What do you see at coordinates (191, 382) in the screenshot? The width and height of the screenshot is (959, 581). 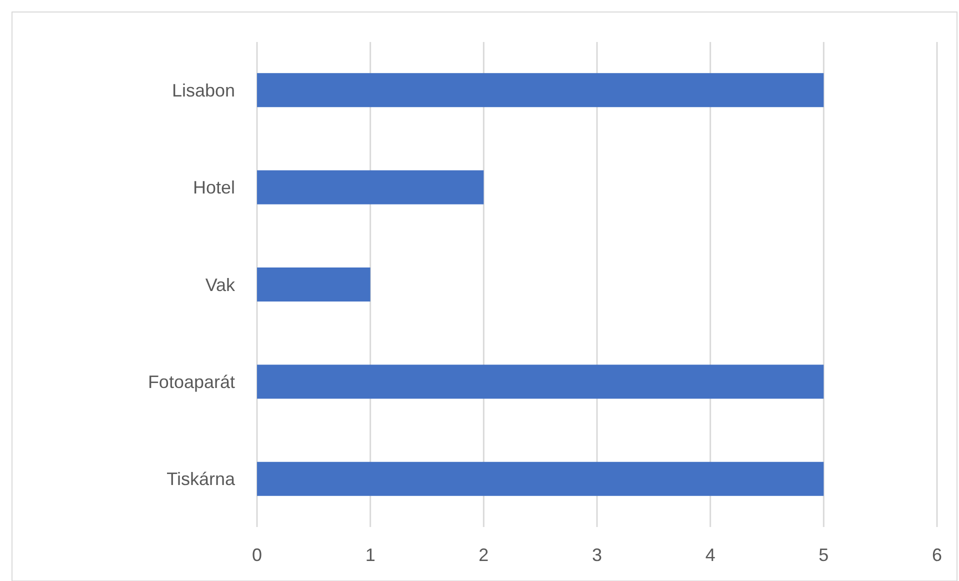 I see `y-tick-label: Fotoaparát` at bounding box center [191, 382].